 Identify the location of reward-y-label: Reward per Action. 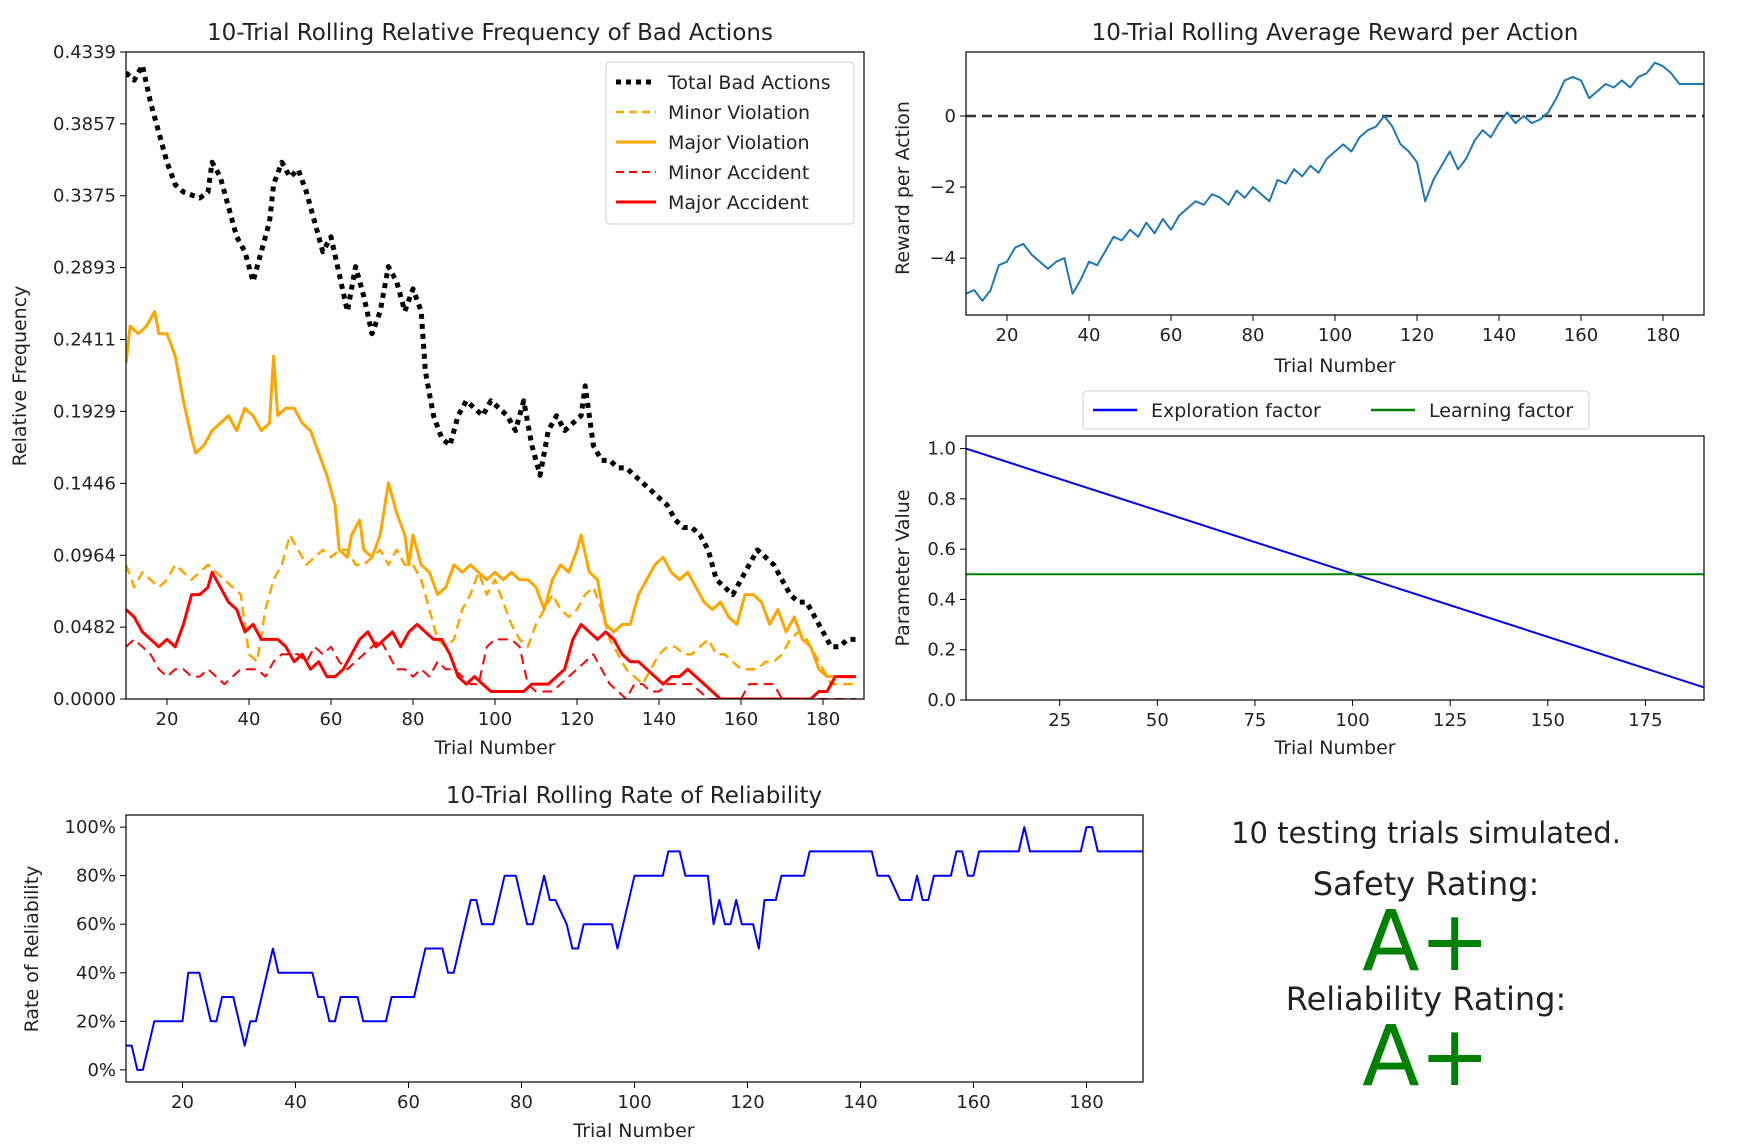
(903, 188).